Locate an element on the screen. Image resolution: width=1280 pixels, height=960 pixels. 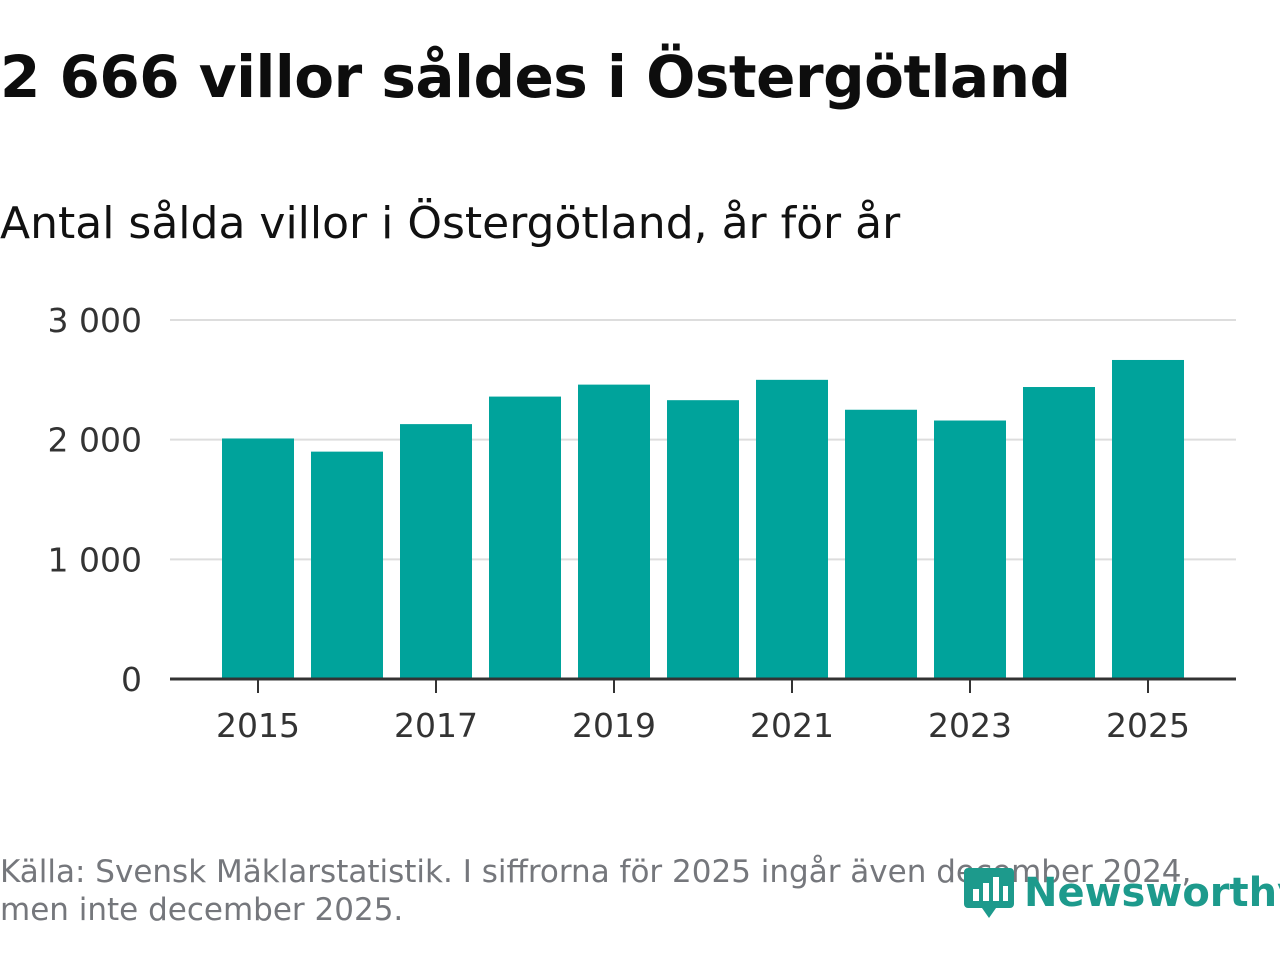
bar-2016 is located at coordinates (347, 565).